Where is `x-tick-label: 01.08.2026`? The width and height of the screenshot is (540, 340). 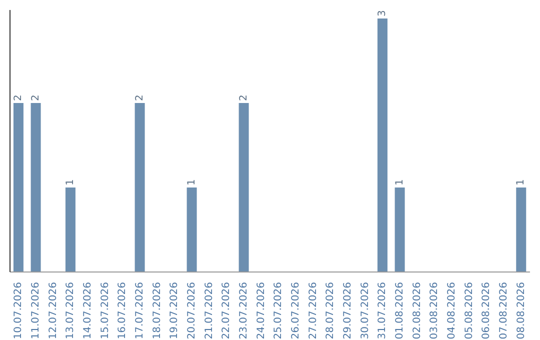 x-tick-label: 01.08.2026 is located at coordinates (400, 311).